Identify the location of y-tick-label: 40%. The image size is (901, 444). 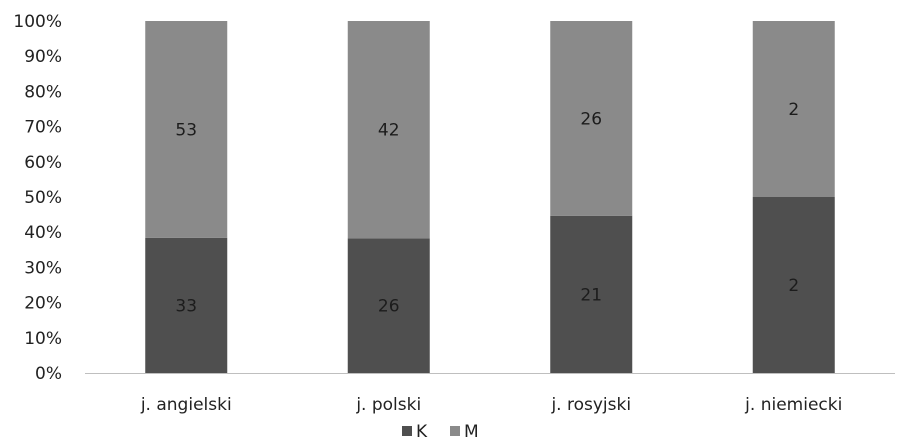
(43, 233).